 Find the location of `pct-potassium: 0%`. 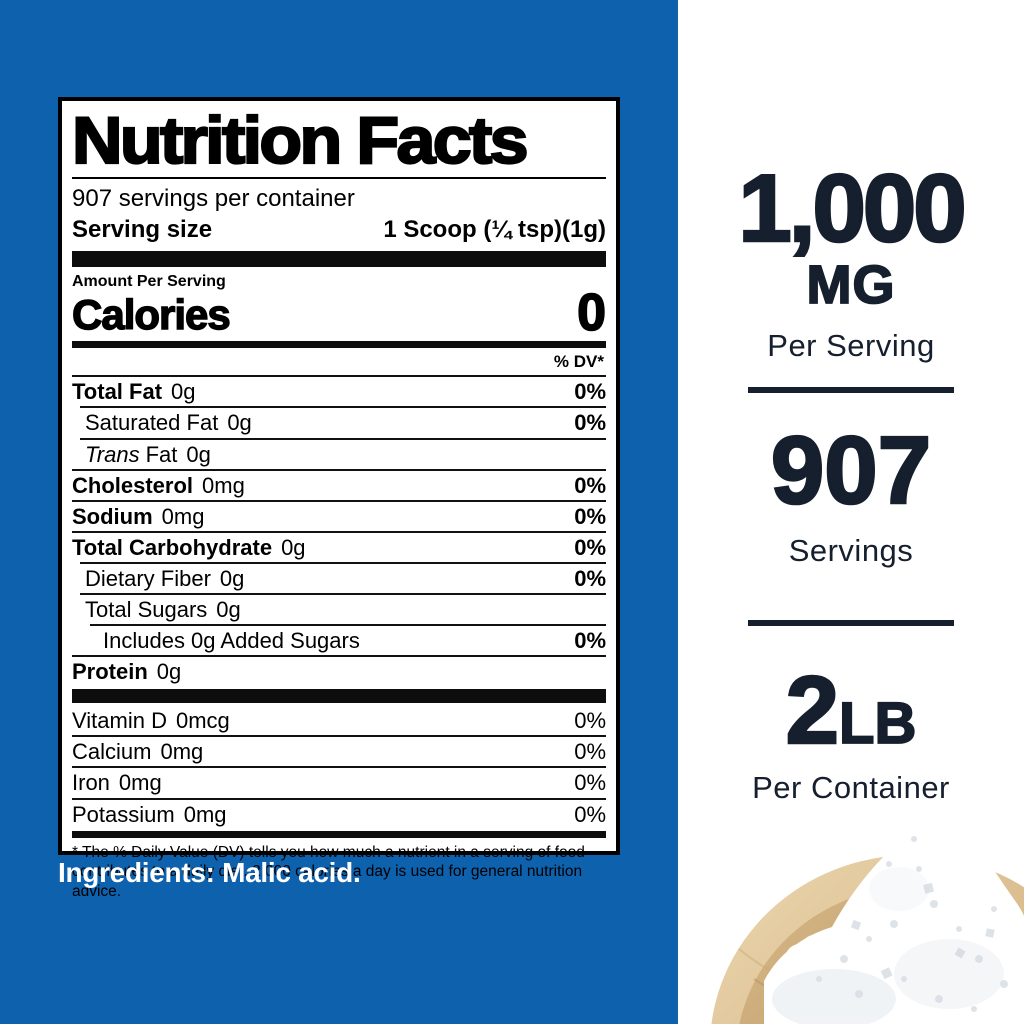

pct-potassium: 0% is located at coordinates (590, 814).